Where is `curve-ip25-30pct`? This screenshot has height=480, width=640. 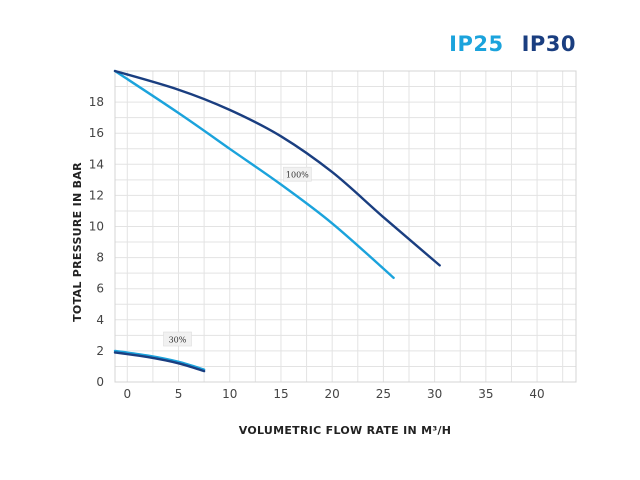 curve-ip25-30pct is located at coordinates (159, 360).